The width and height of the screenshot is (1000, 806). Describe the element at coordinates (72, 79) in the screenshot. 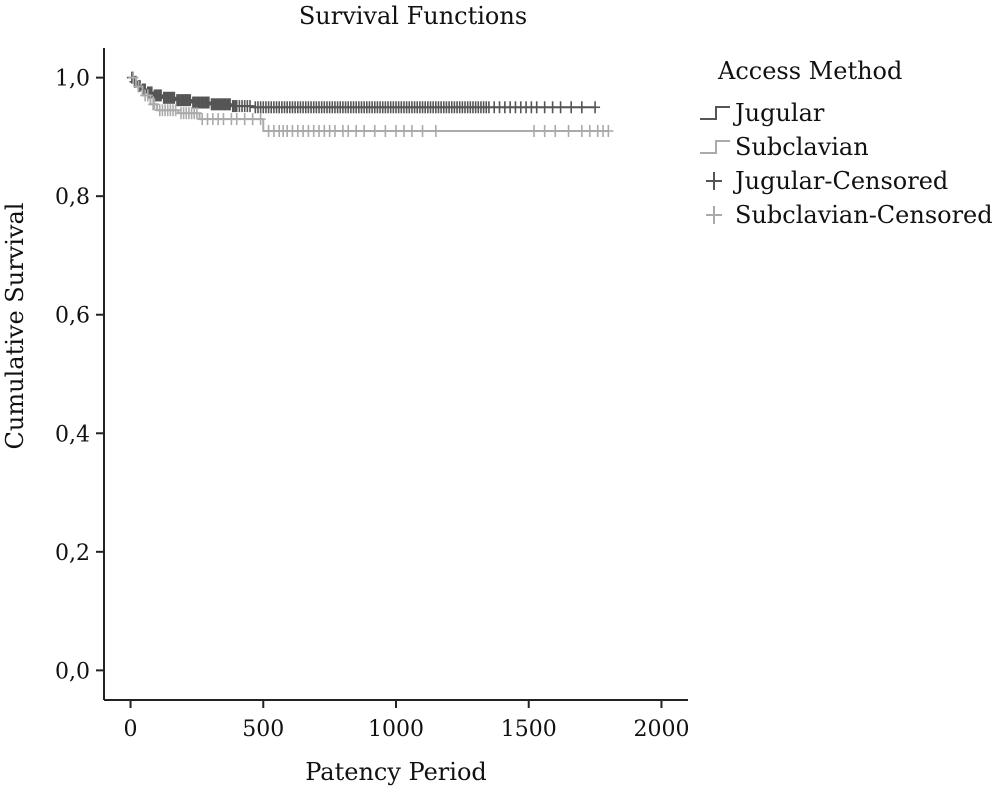

I see `y-tick-label: 1,0` at that location.